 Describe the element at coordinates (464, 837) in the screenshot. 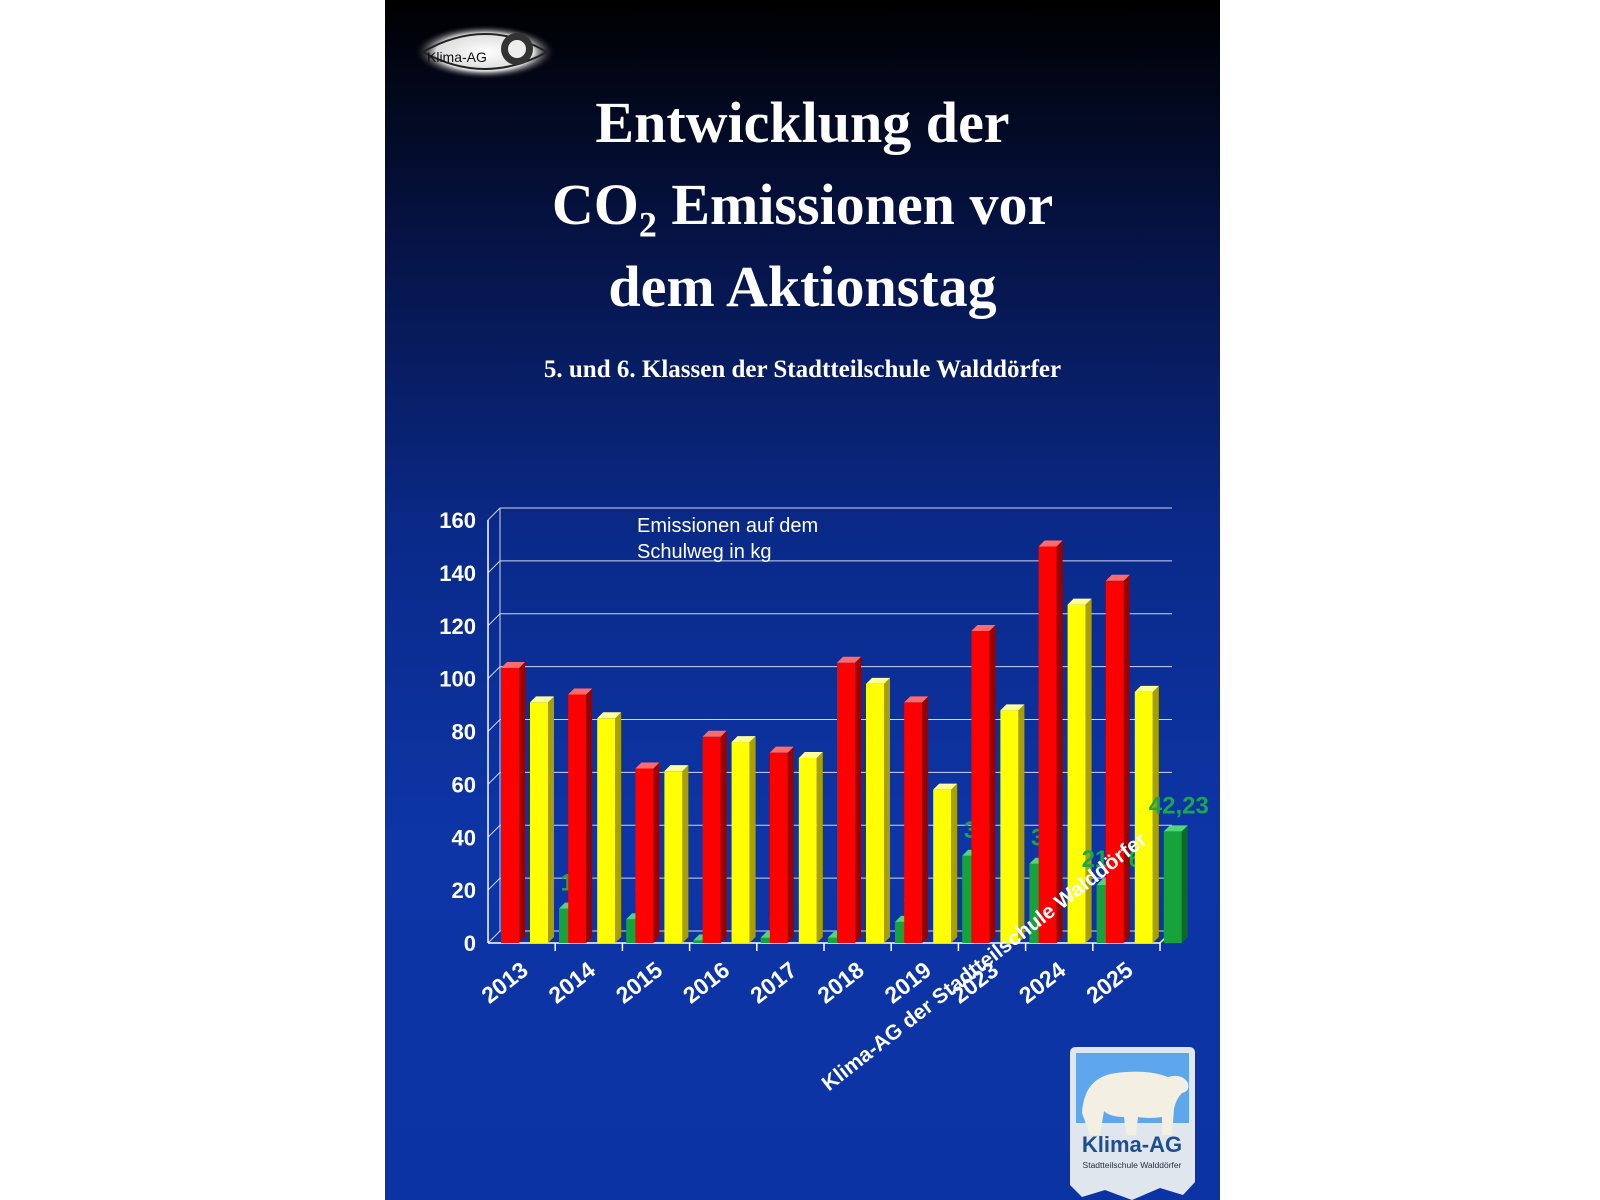

I see `y-tick-label: 40` at that location.